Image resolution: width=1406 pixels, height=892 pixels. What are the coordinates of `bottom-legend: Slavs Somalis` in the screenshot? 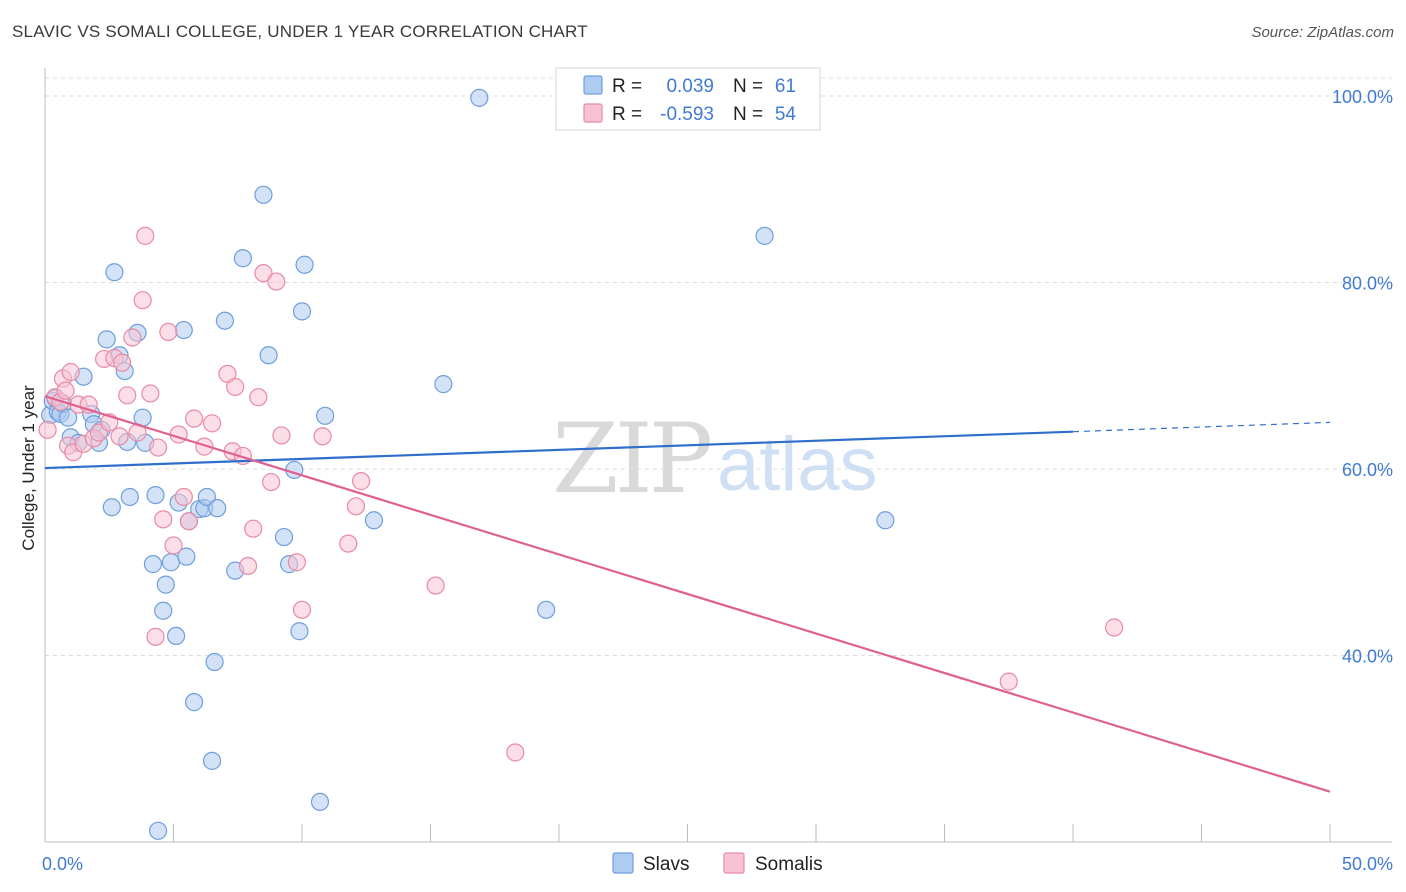 It's located at (717, 863).